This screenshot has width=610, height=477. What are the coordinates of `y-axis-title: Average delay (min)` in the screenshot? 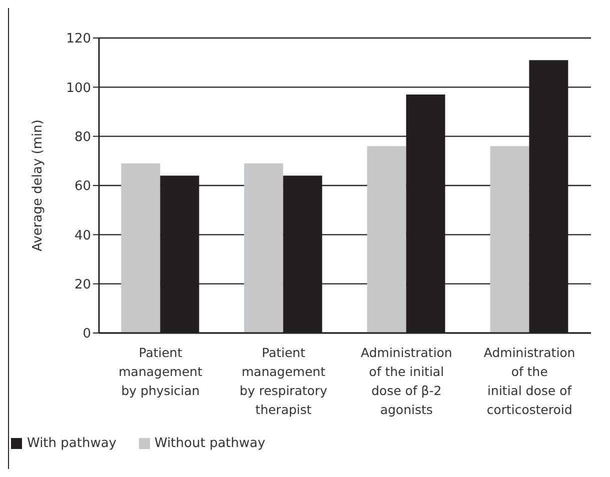 It's located at (38, 186).